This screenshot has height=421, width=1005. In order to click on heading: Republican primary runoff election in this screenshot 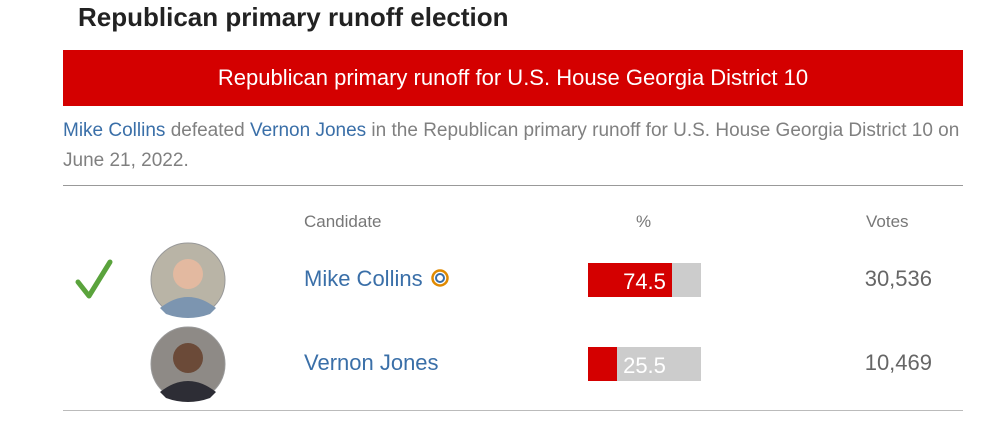, I will do `click(293, 17)`.